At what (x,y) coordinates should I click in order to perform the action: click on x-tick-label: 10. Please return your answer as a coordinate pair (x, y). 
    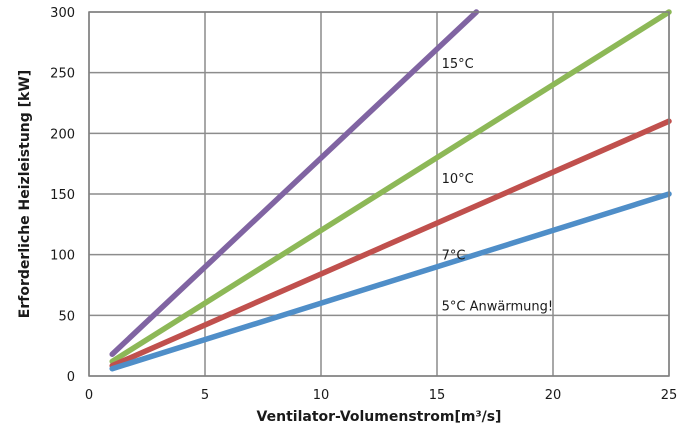
    Looking at the image, I should click on (321, 395).